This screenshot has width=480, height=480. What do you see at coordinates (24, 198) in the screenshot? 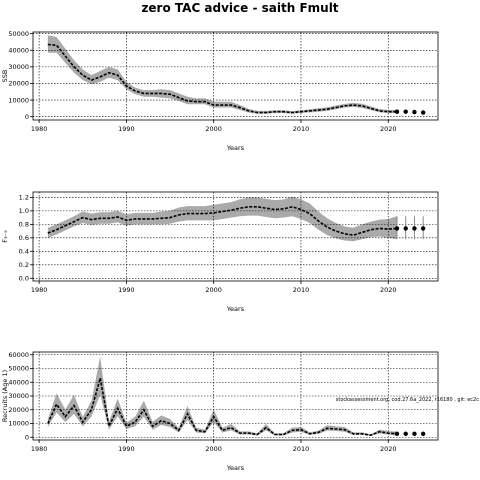
I see `y-tick-label: 1.2` at bounding box center [24, 198].